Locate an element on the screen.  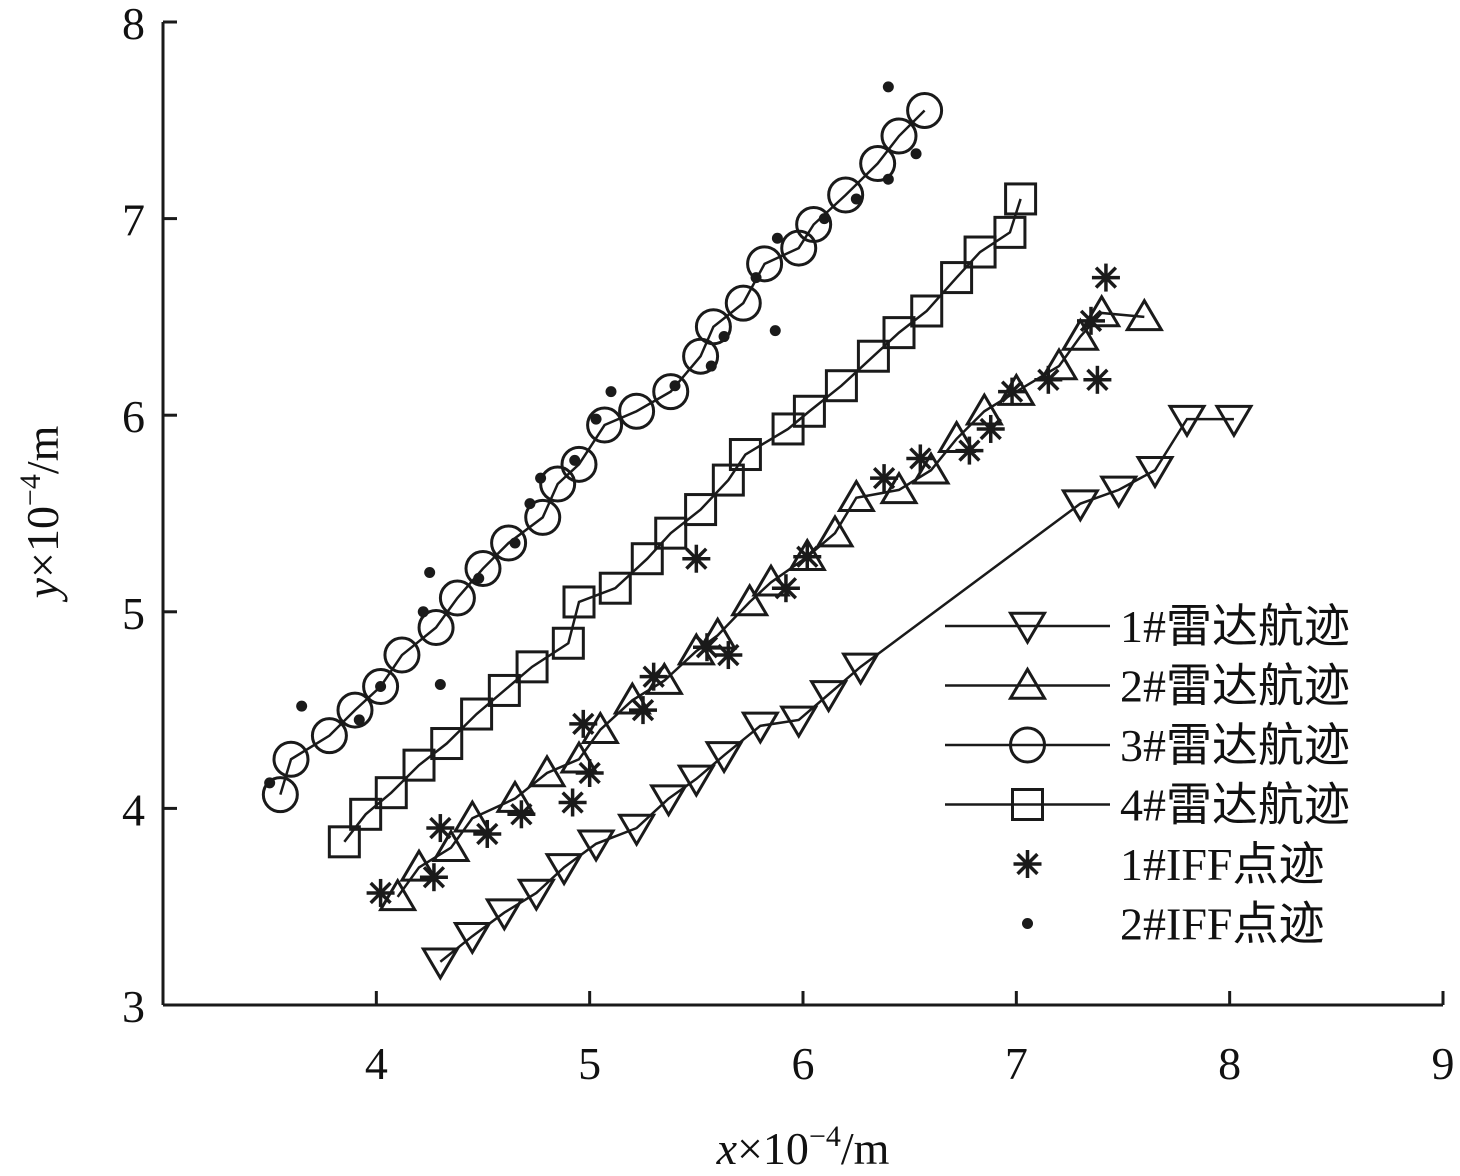
legend-label: 2#IFF点迹 is located at coordinates (1222, 924).